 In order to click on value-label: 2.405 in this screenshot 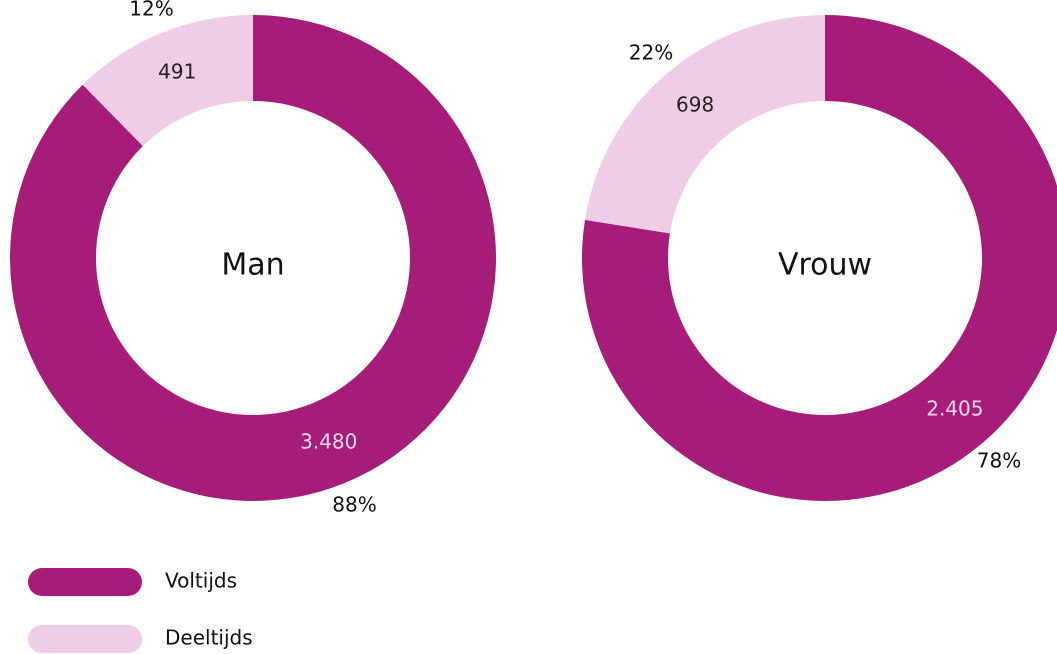, I will do `click(954, 409)`.